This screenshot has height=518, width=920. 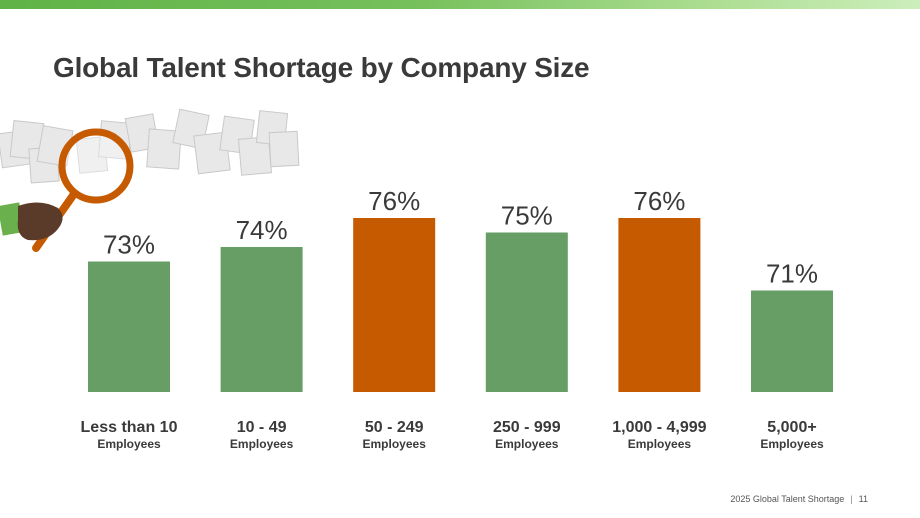 I want to click on bar-value-label: 73%, so click(x=129, y=245).